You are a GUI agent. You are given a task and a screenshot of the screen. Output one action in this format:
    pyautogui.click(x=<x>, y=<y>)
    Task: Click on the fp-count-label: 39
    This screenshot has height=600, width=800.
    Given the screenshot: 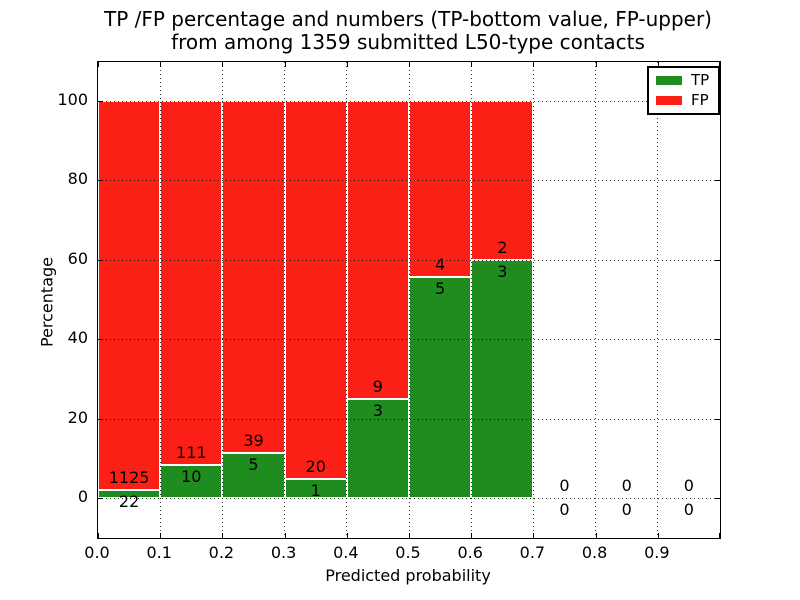 What is the action you would take?
    pyautogui.click(x=253, y=441)
    